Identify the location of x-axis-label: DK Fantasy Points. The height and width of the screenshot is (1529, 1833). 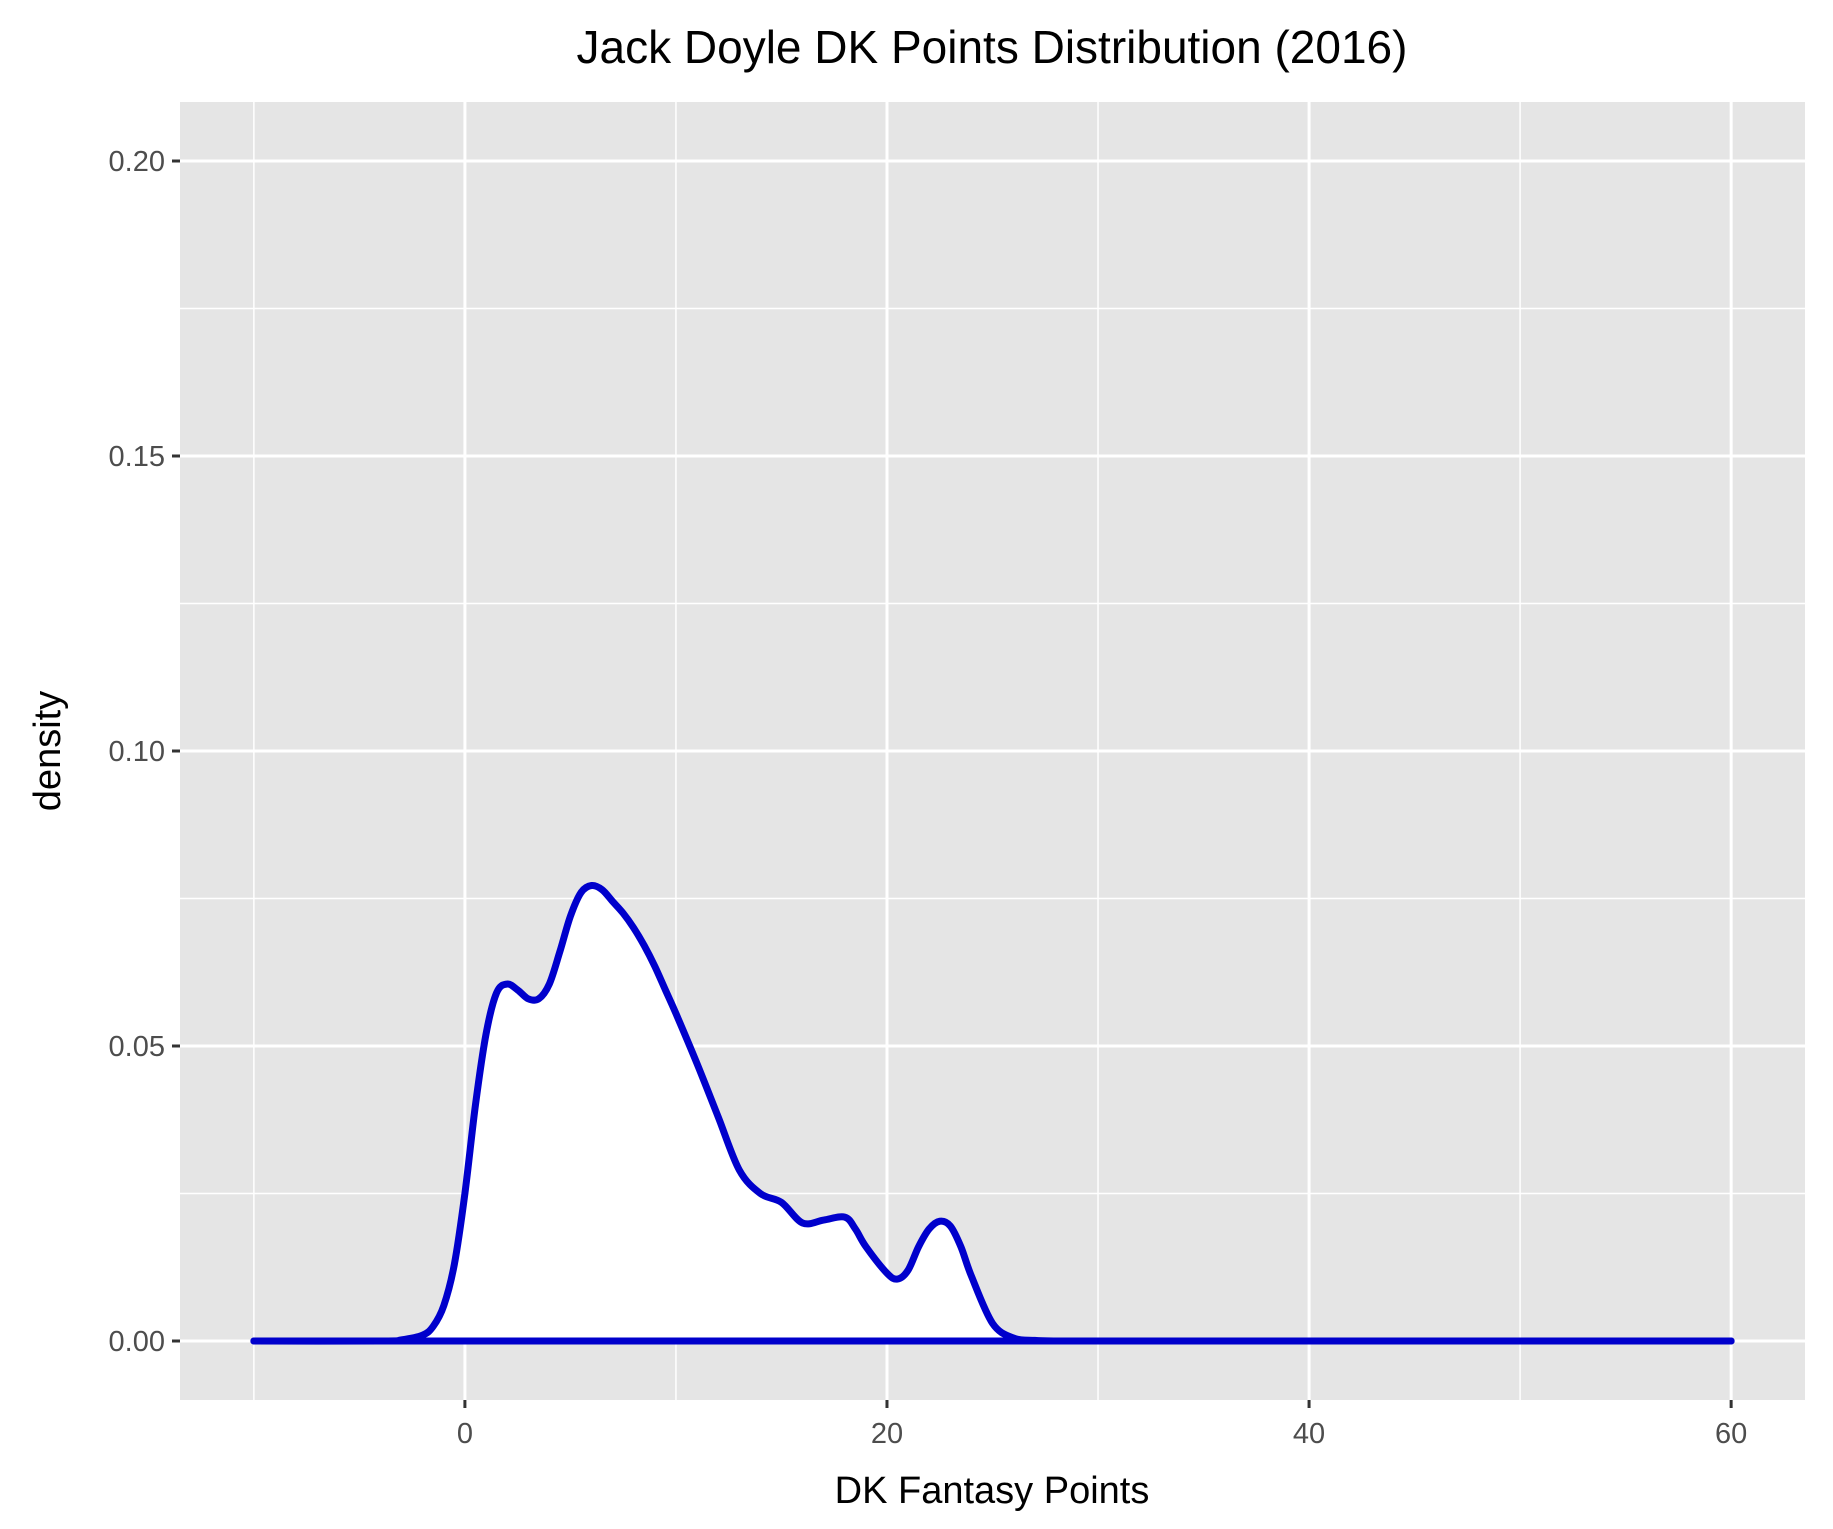
(992, 1491).